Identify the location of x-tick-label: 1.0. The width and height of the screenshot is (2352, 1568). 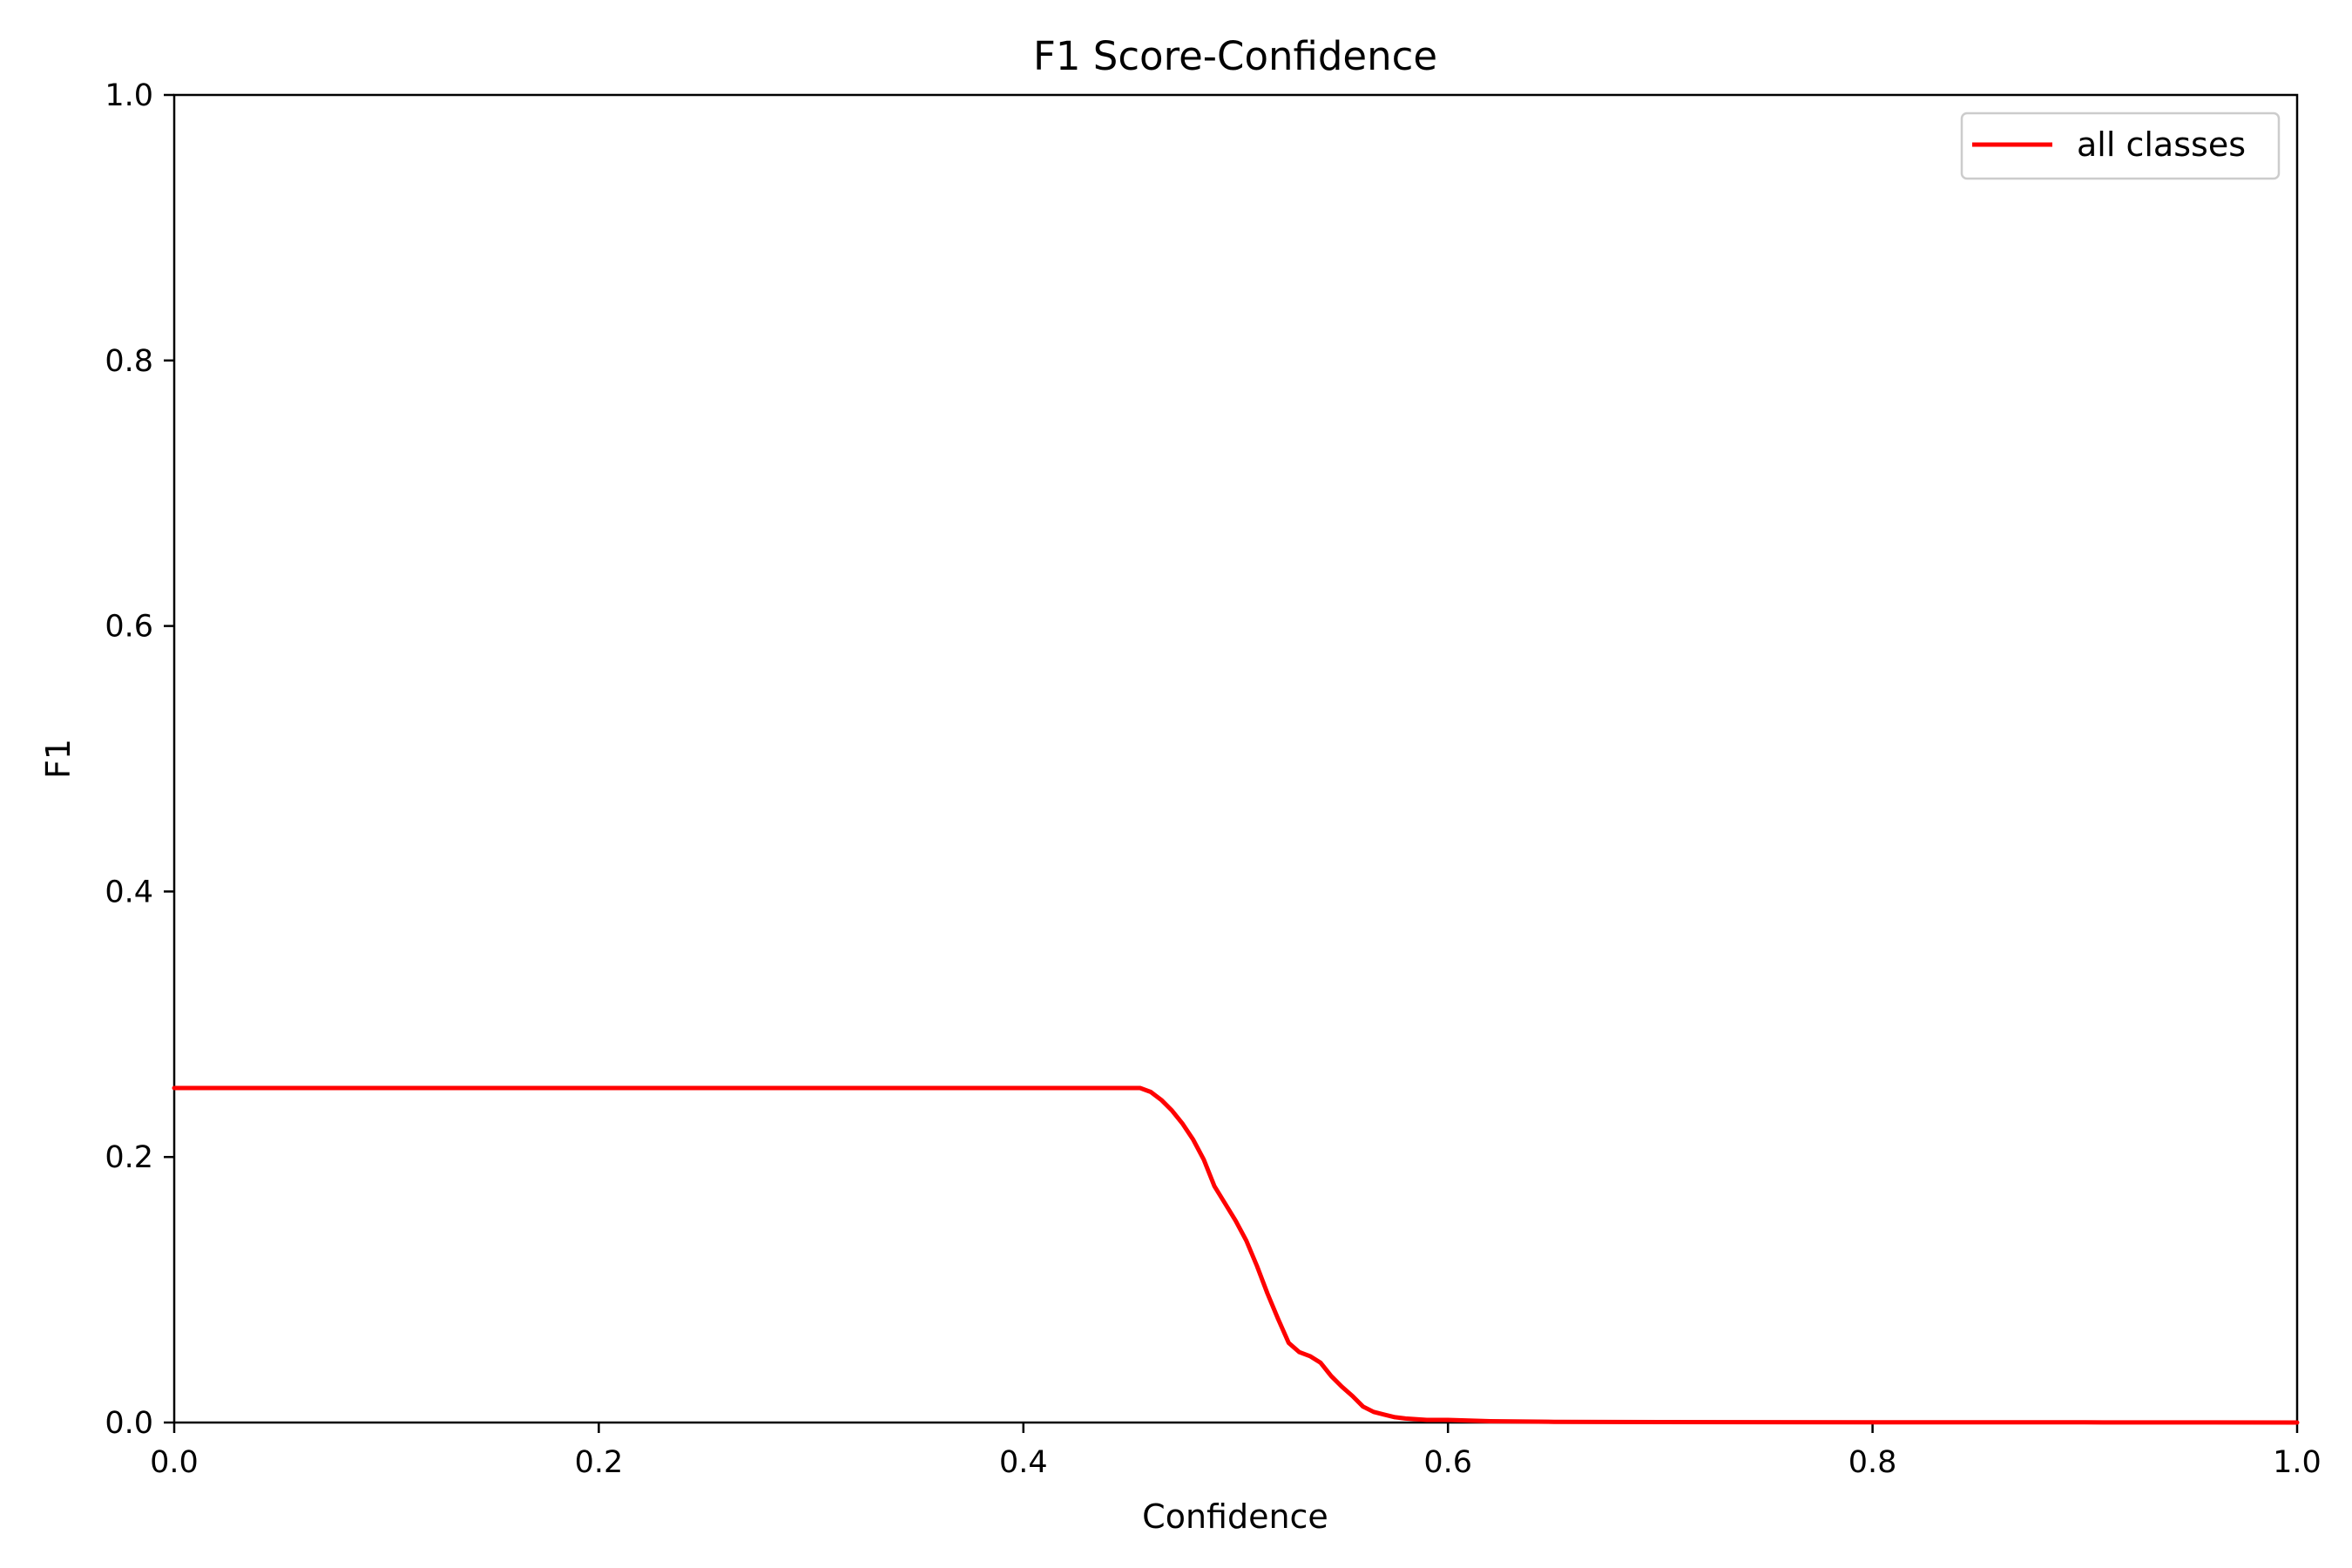
(2297, 1462).